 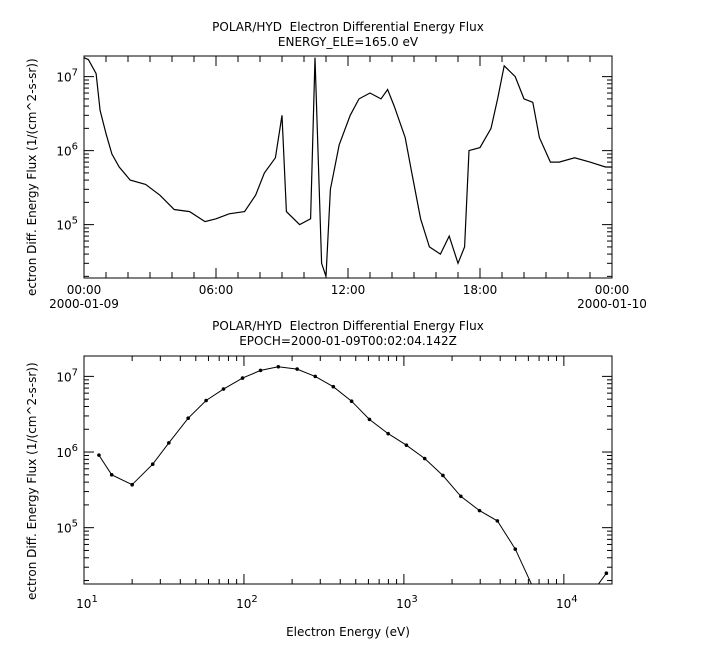 I want to click on x-tick-label: 18:00, so click(x=480, y=290).